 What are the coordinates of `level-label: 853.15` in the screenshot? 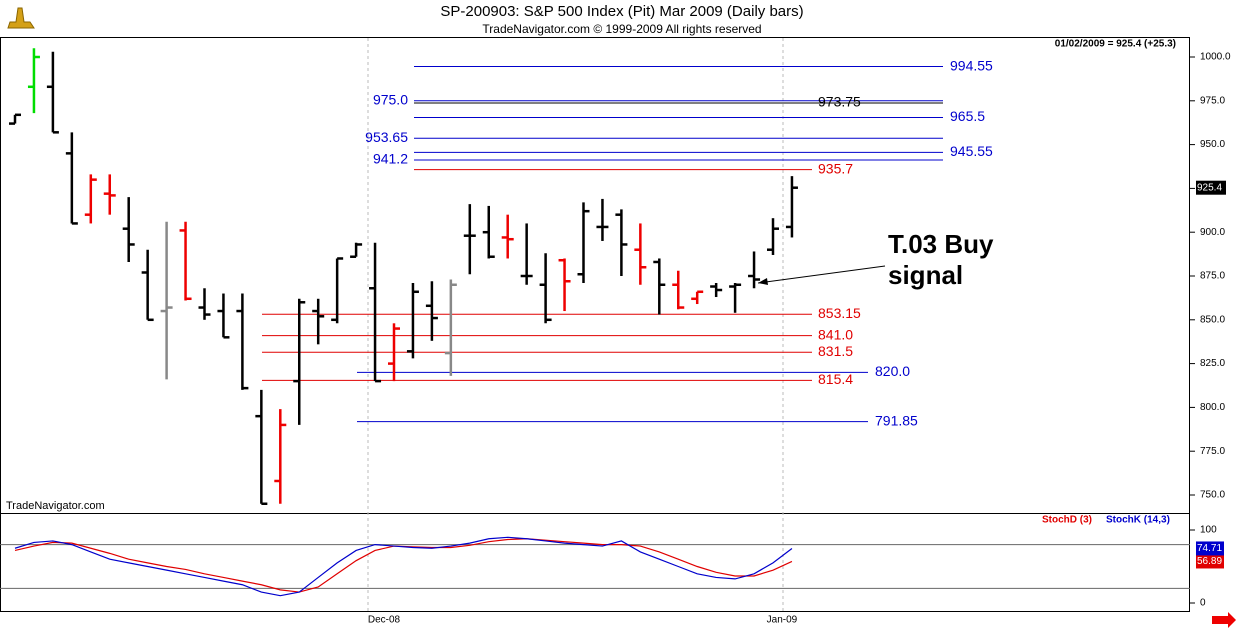 It's located at (839, 313).